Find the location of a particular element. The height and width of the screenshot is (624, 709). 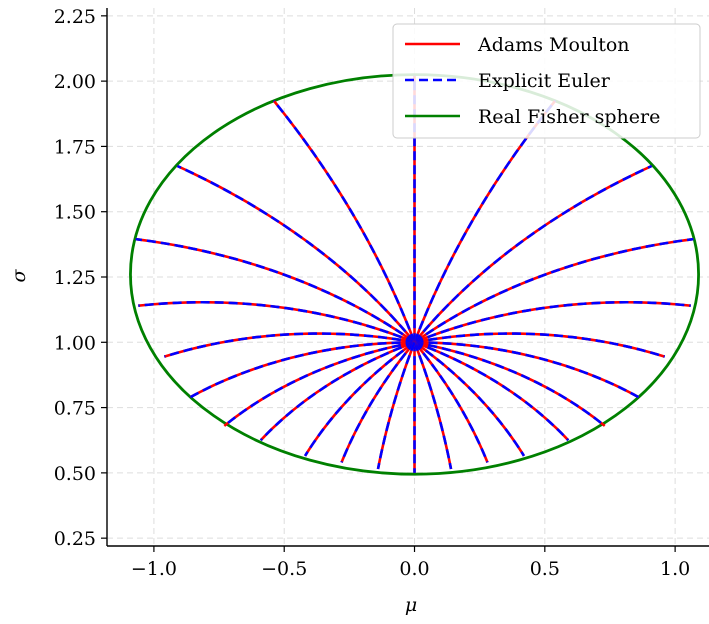

y-tick-label: 0.75 is located at coordinates (75, 409).